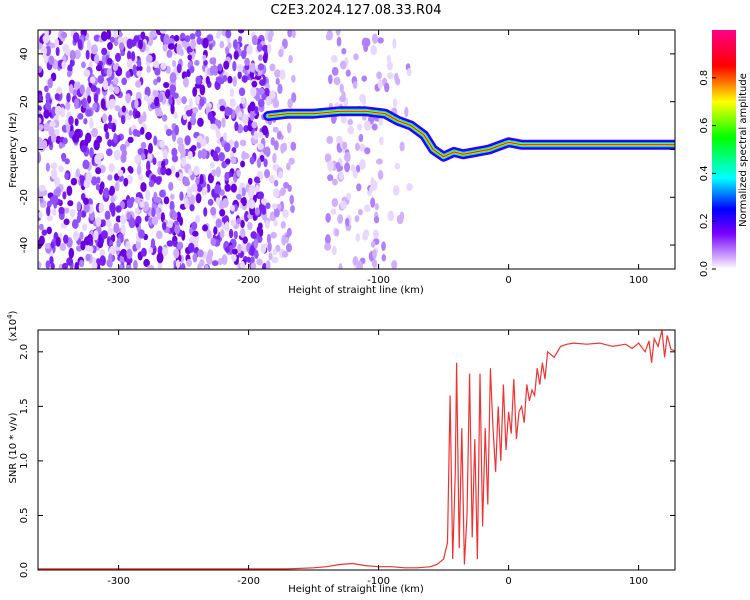 The height and width of the screenshot is (600, 750). I want to click on colorbar-tick-label: 0.8, so click(704, 78).